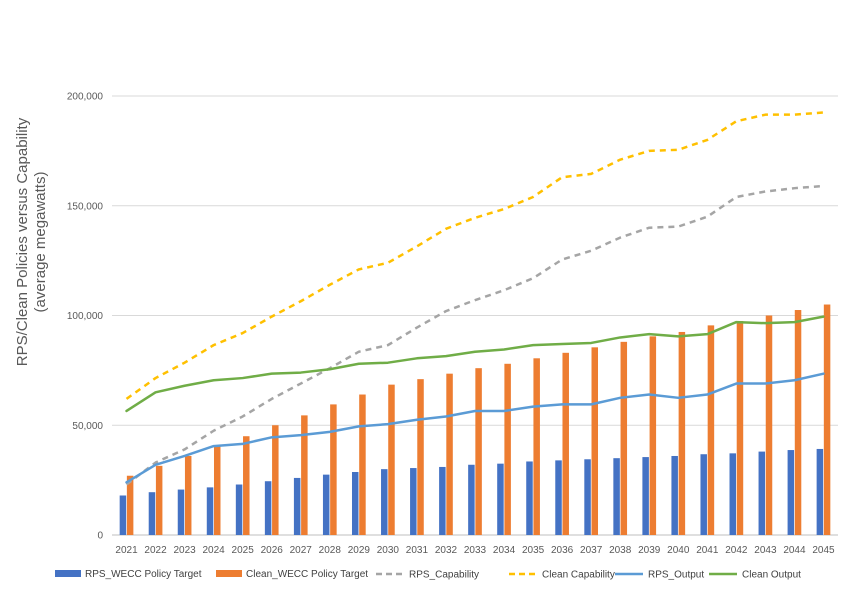 Image resolution: width=850 pixels, height=596 pixels. Describe the element at coordinates (446, 550) in the screenshot. I see `x-tick-label: 2032` at that location.